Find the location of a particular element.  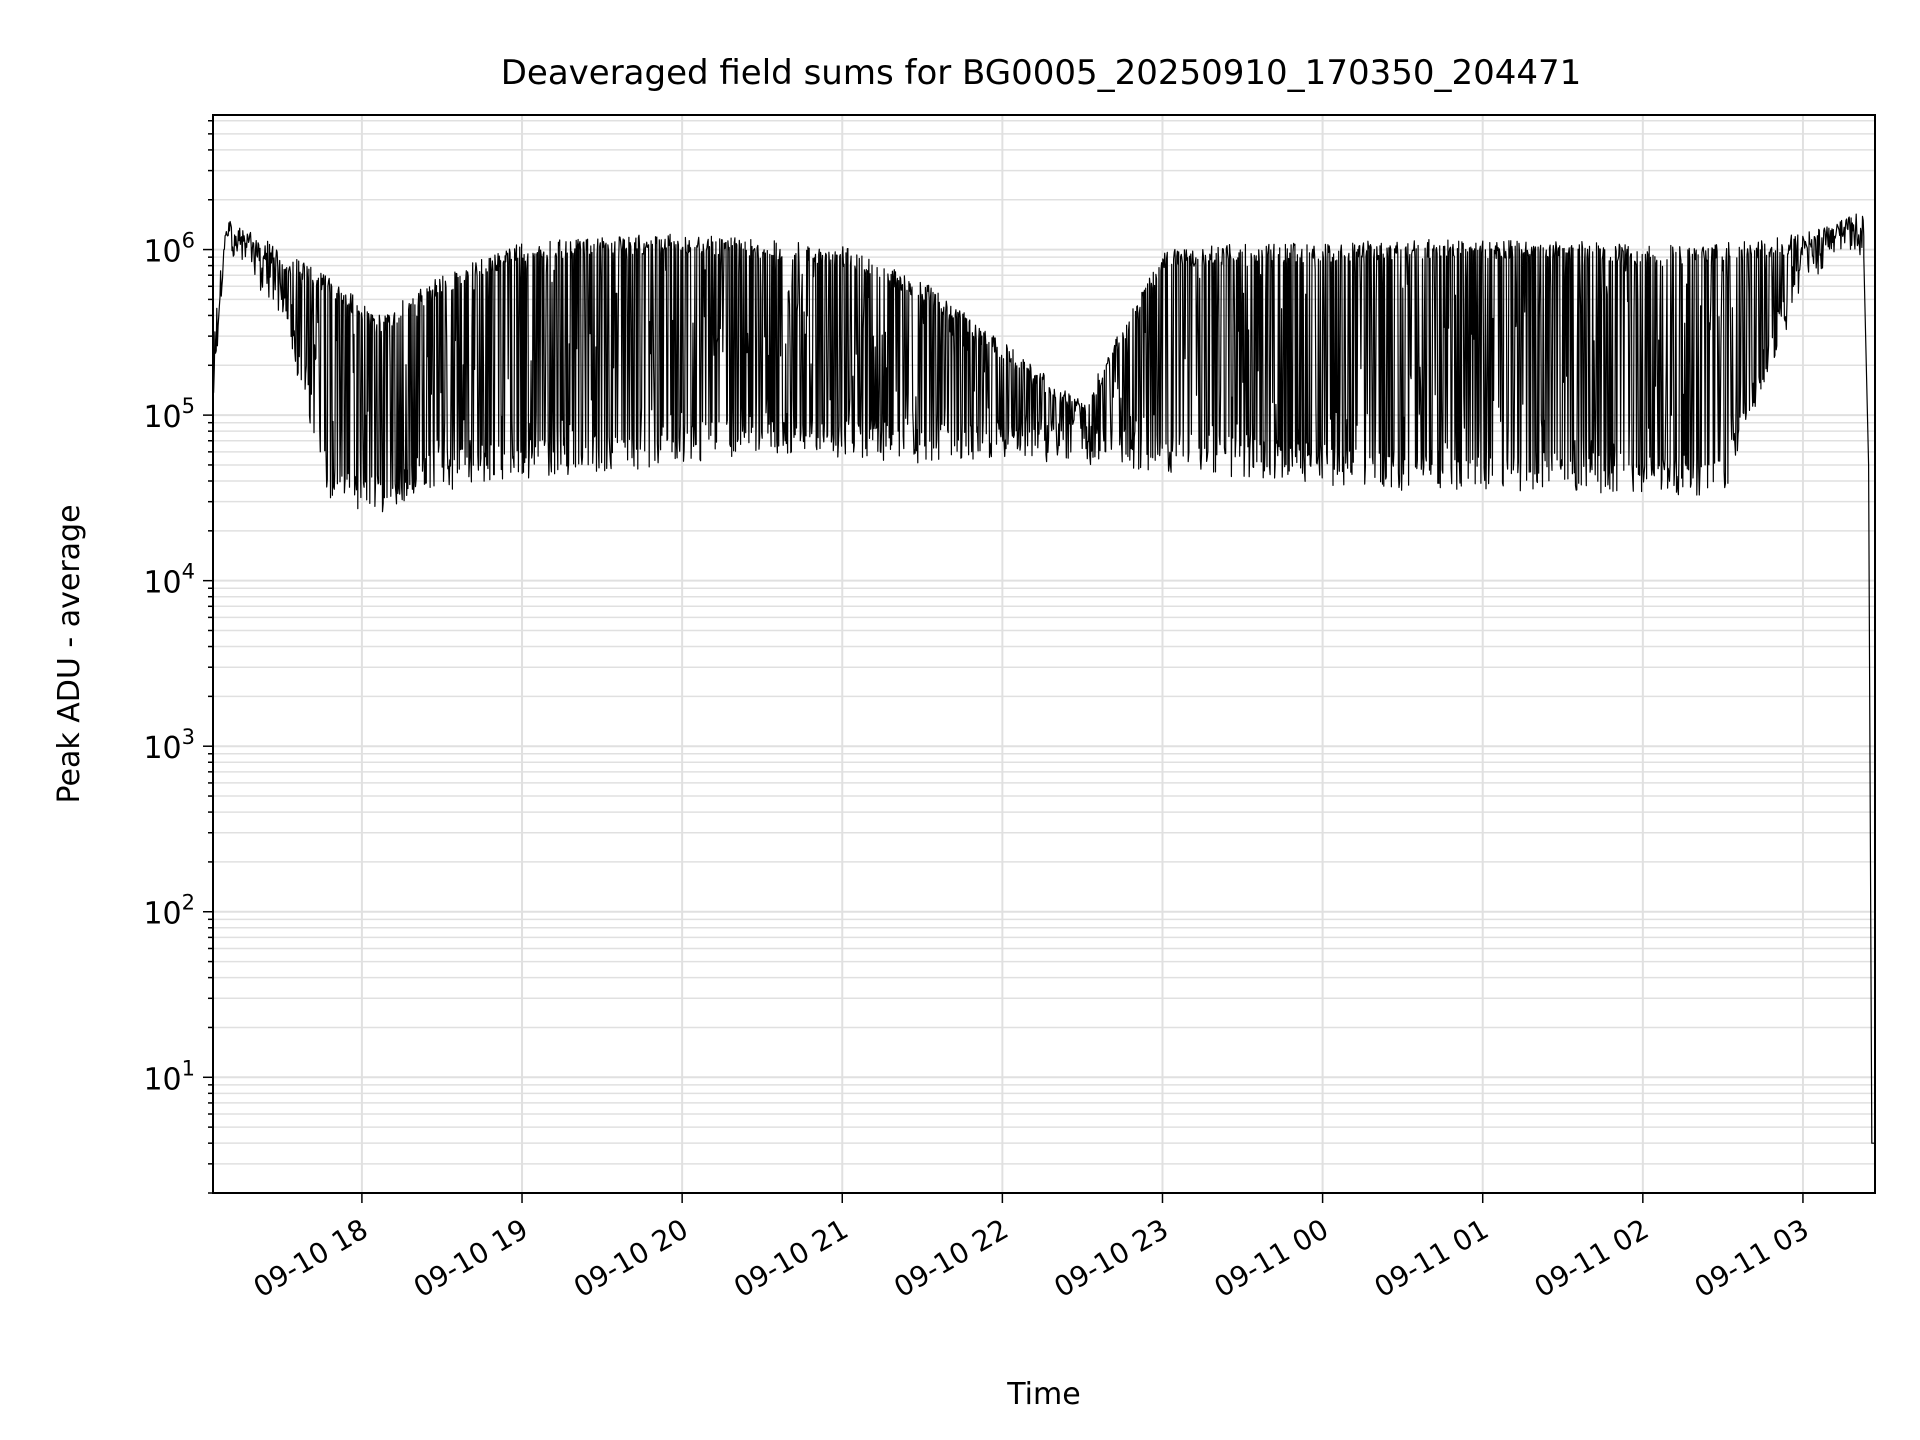

y-tick-label-exponent: 2 is located at coordinates (188, 903).